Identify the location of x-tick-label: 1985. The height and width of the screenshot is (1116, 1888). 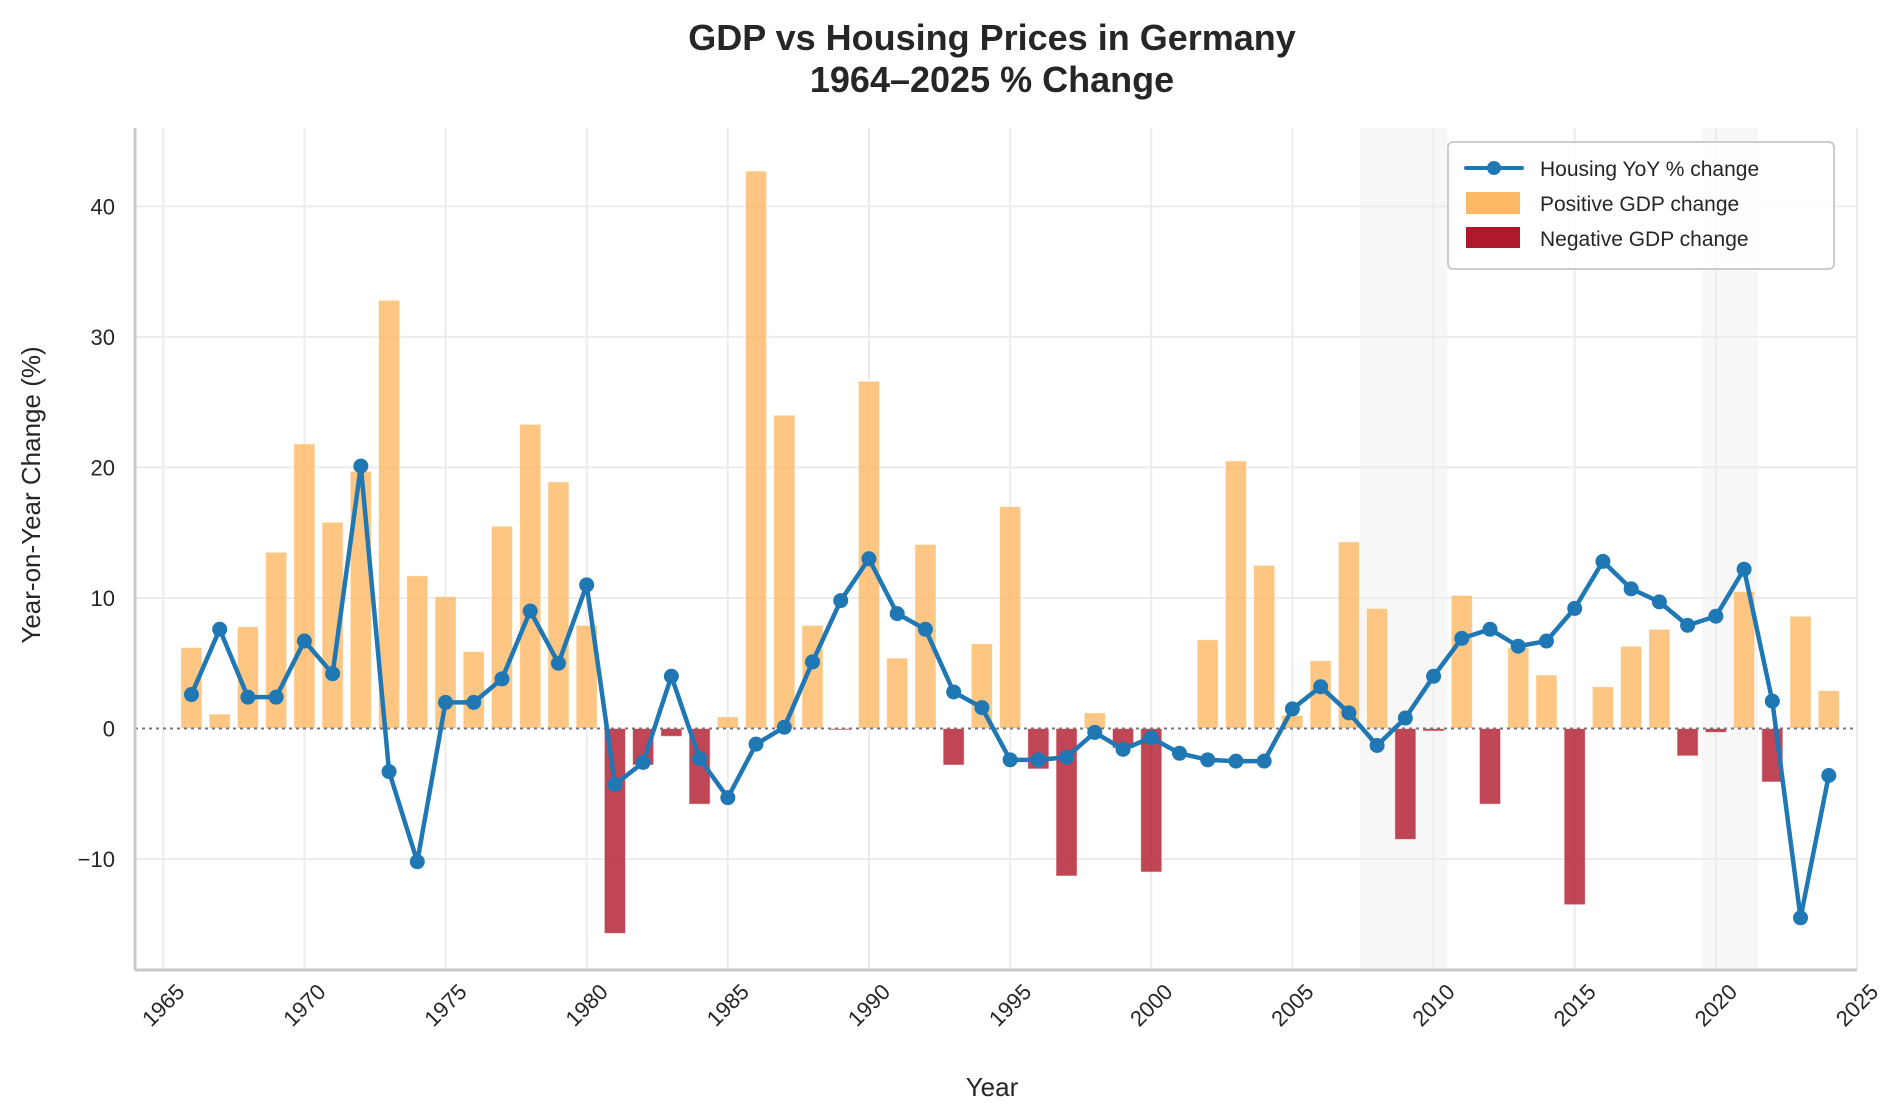
(728, 1005).